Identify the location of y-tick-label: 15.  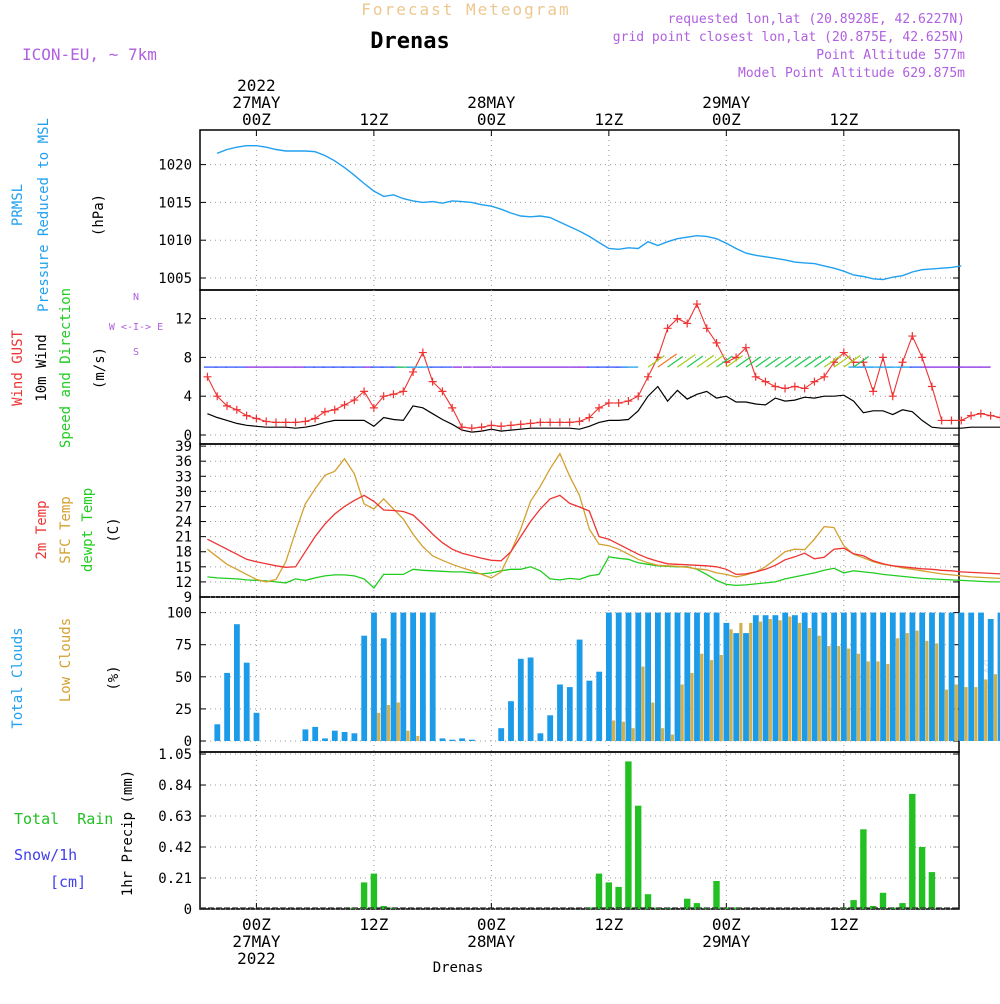
(183, 568).